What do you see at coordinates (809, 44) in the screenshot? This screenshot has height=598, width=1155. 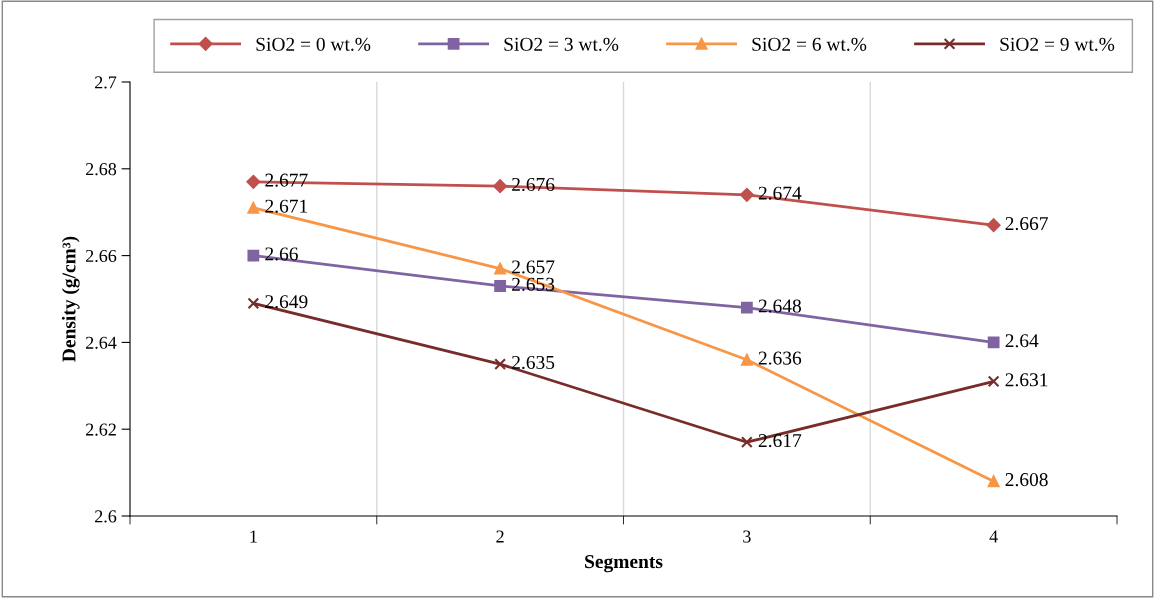 I see `legend-label: SiO2 = 6 wt.%` at bounding box center [809, 44].